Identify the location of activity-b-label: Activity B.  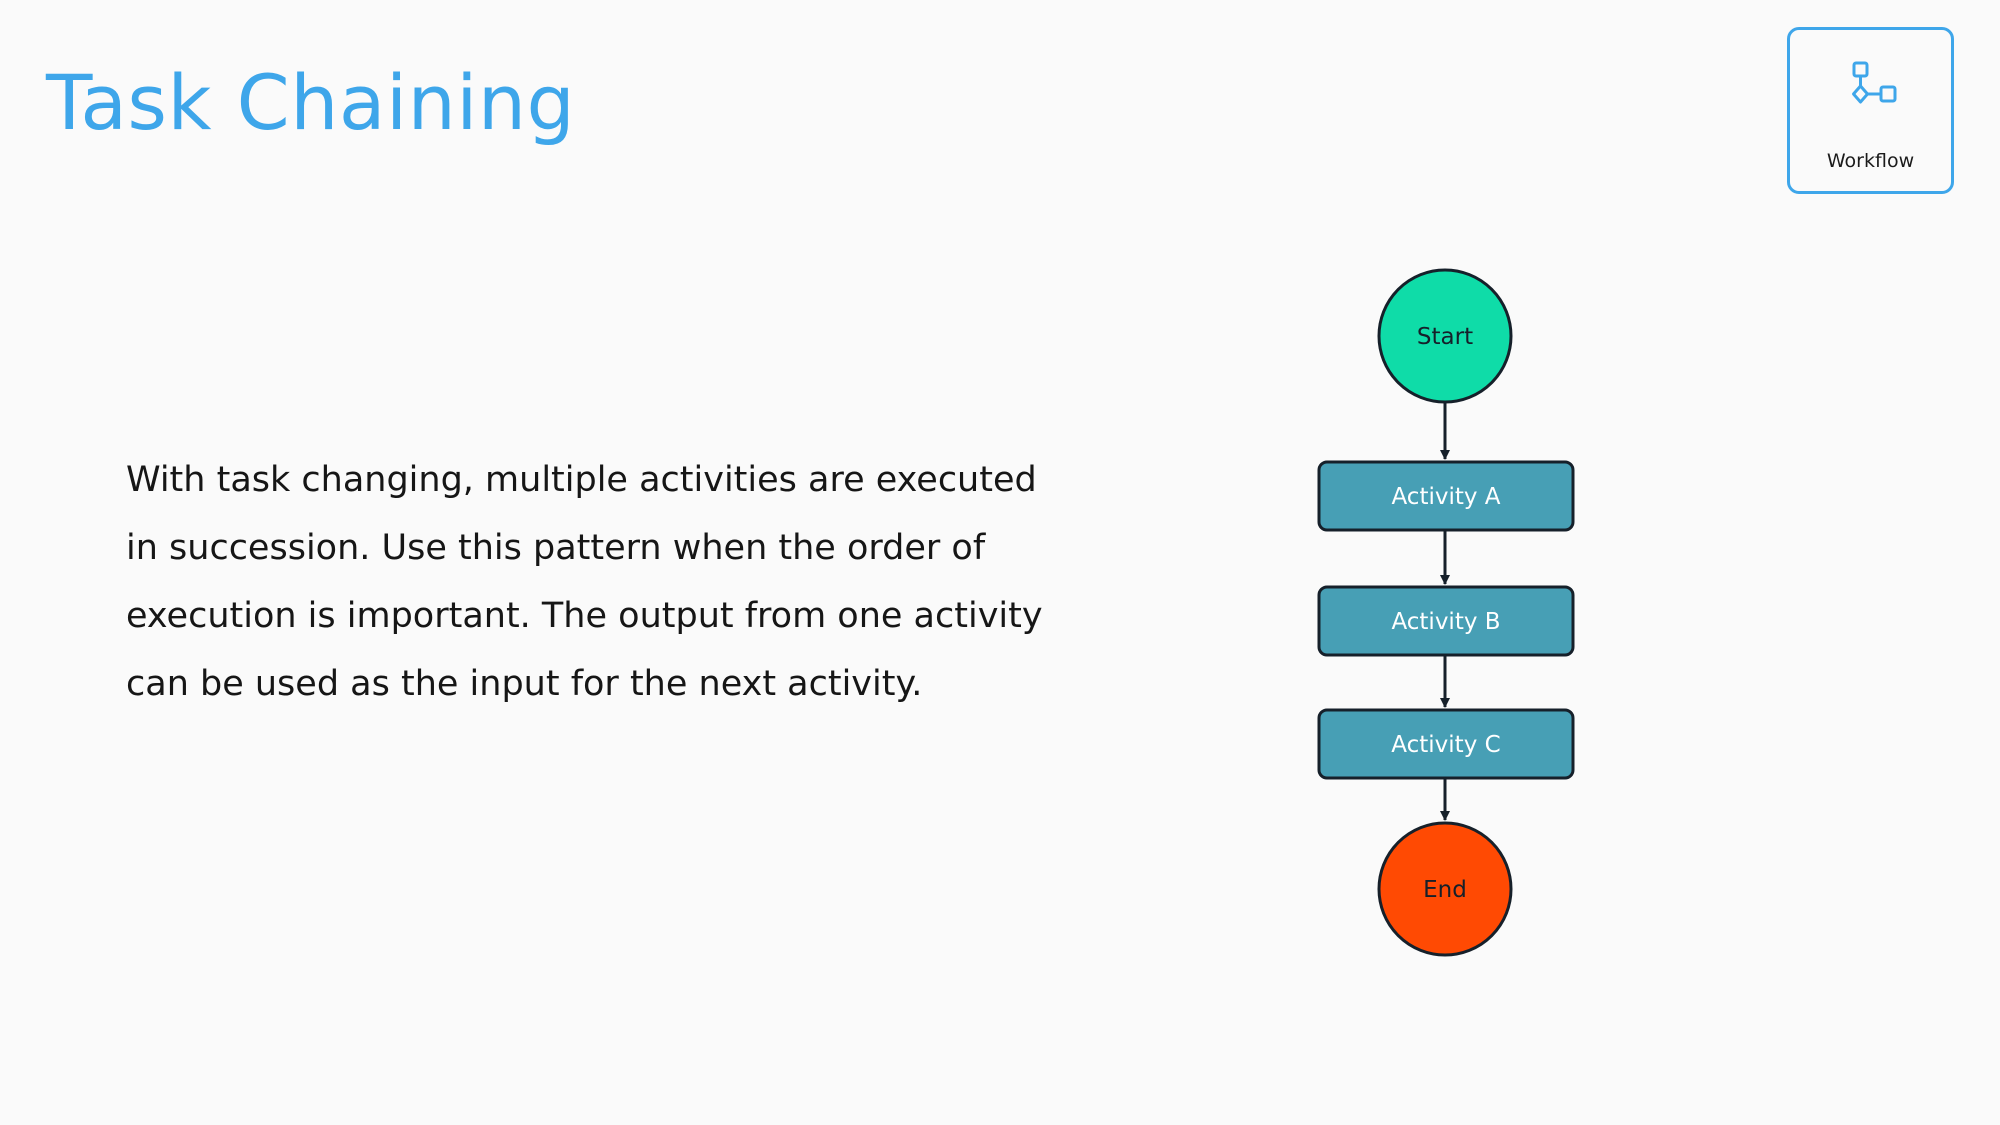
(1445, 622).